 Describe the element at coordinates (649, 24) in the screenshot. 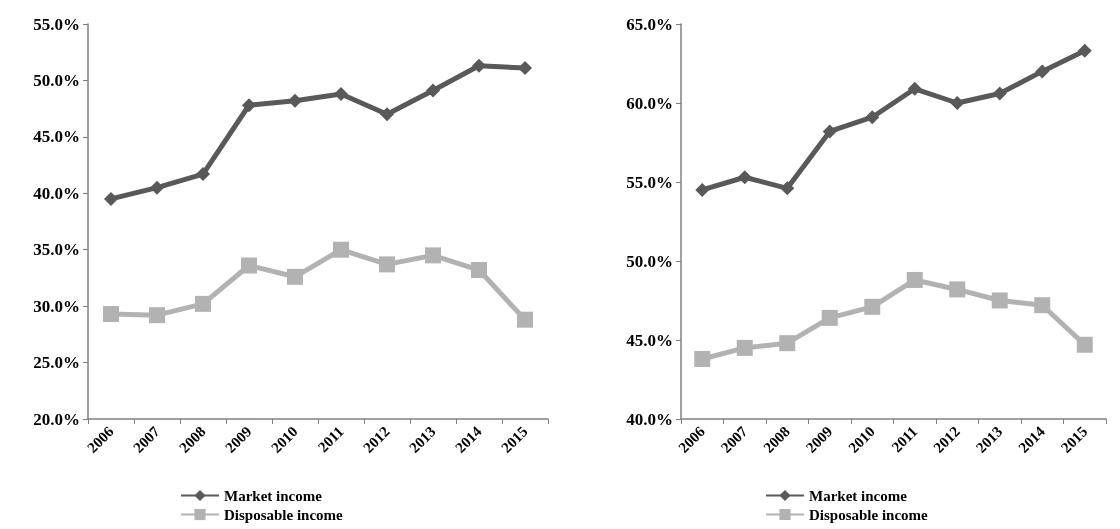

I see `y-tick-label: 65.0%` at that location.